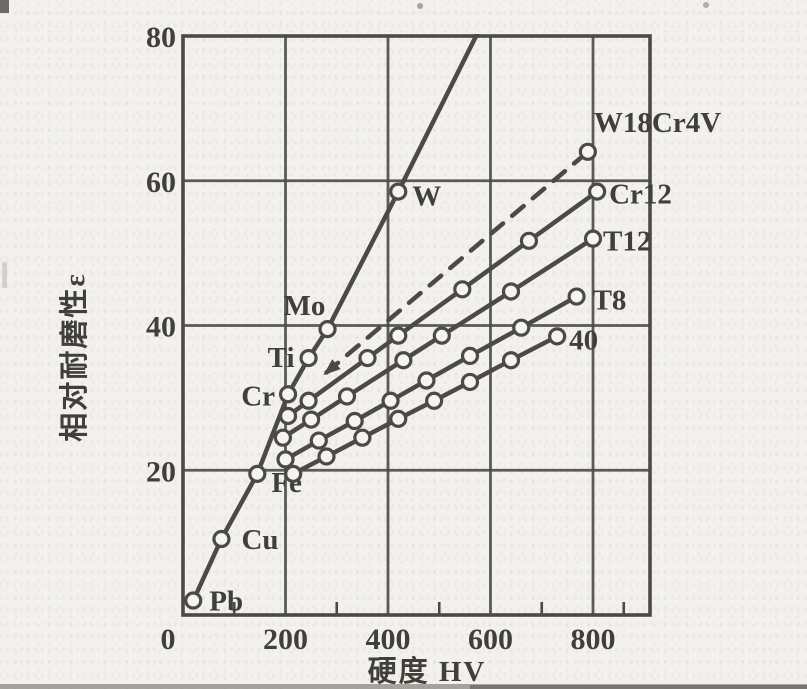  I want to click on series-label-T12: T12, so click(627, 242).